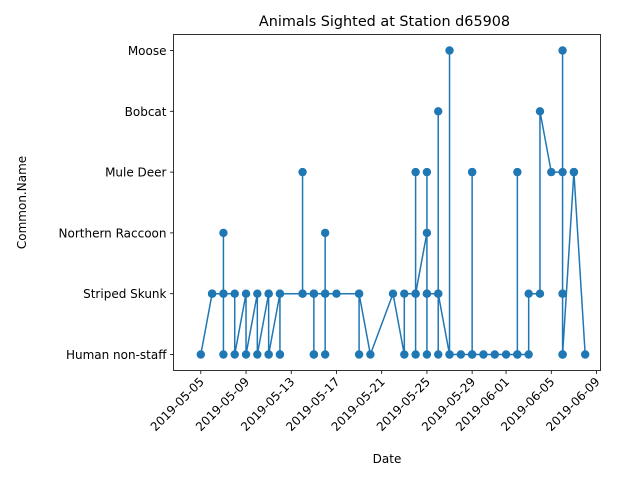 This screenshot has height=480, width=640. Describe the element at coordinates (387, 459) in the screenshot. I see `x-axis-label: Date` at that location.